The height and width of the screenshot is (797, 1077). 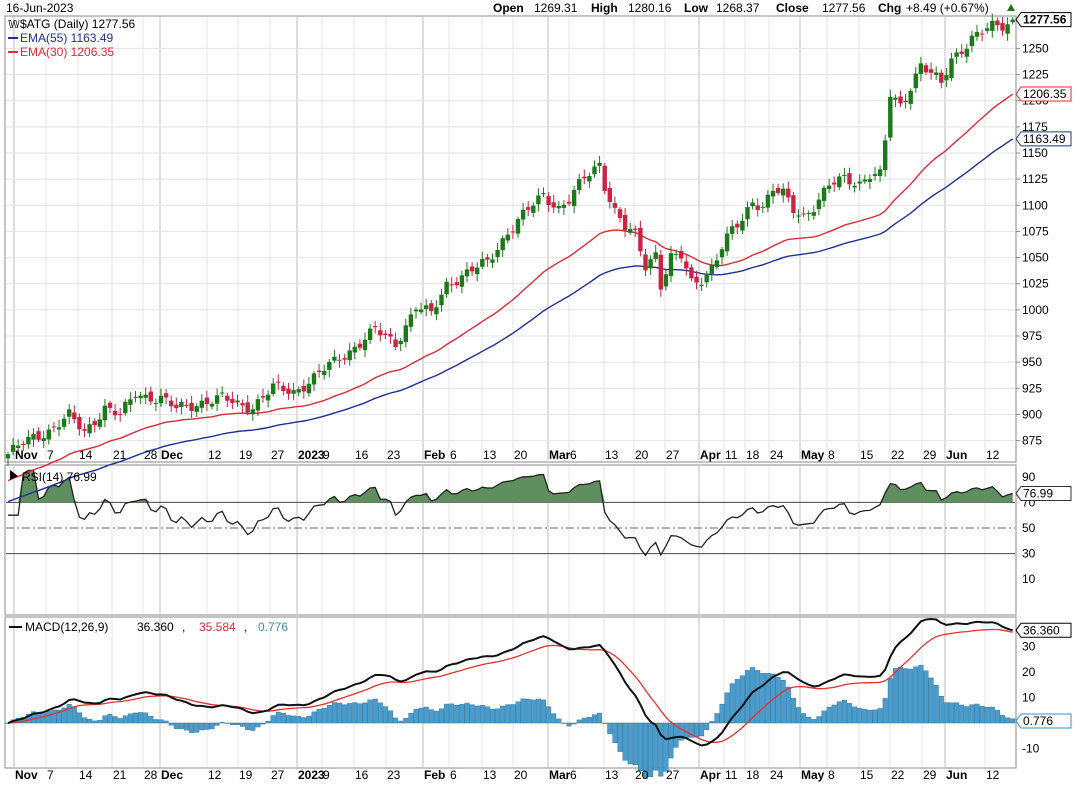 What do you see at coordinates (50, 775) in the screenshot?
I see `x-tick-label: 7` at bounding box center [50, 775].